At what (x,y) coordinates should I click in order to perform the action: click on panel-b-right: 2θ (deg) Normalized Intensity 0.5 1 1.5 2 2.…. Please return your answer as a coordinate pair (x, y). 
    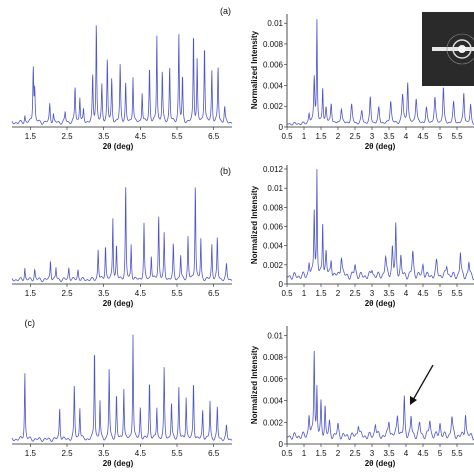
    Looking at the image, I should click on (362, 236).